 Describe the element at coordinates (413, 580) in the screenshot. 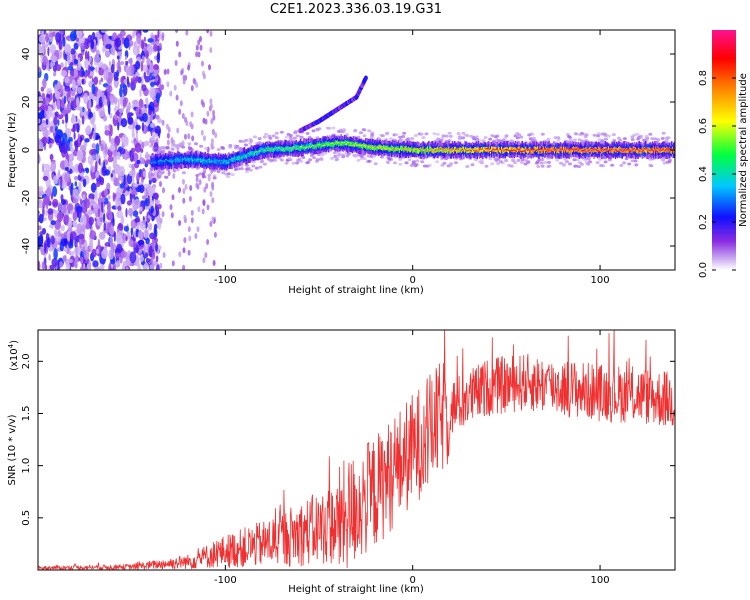

I see `x-tick-label: 0` at that location.